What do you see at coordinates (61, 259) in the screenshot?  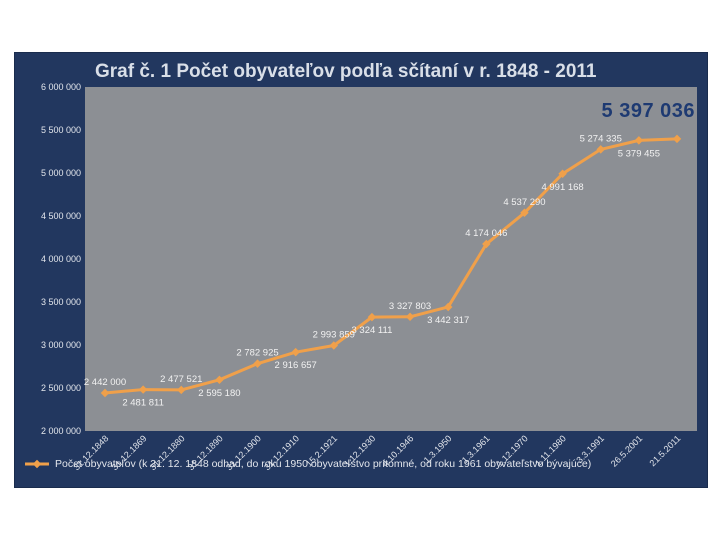 I see `y-tick-label: 4 000 000` at bounding box center [61, 259].